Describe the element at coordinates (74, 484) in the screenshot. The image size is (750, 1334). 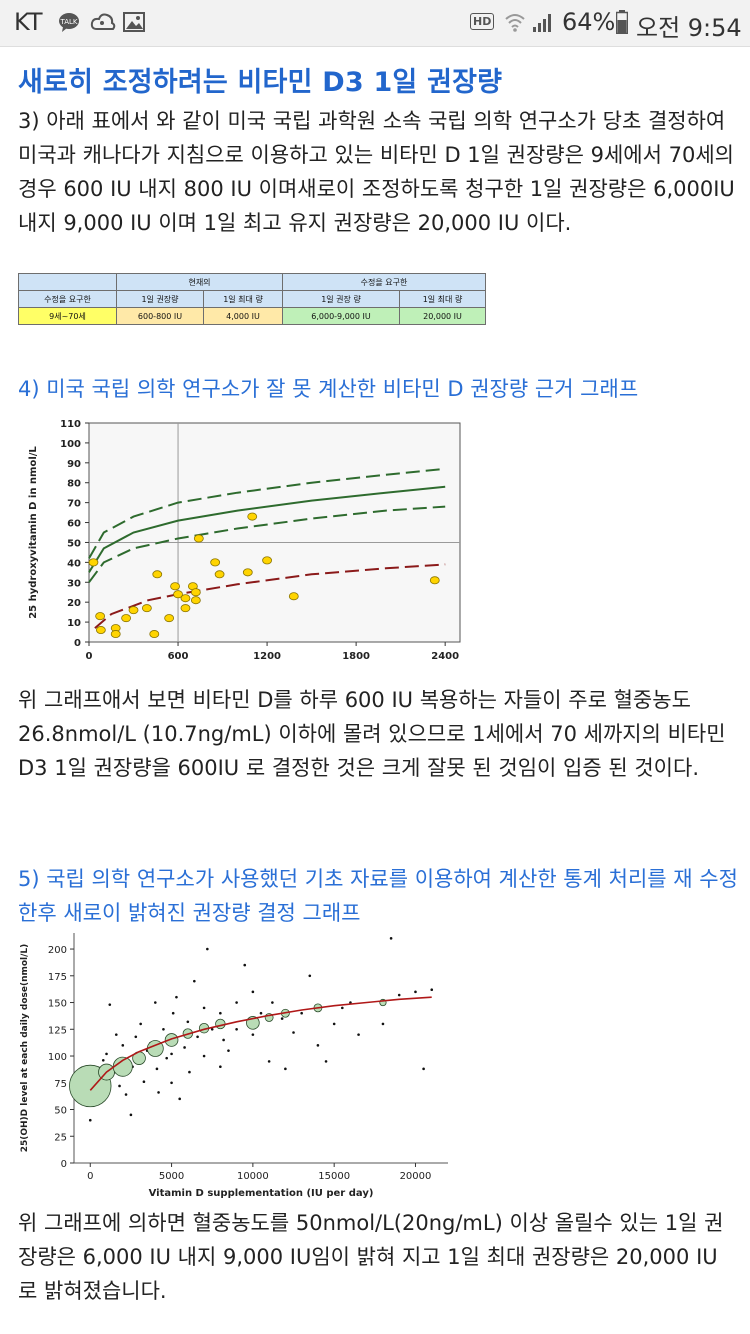
I see `chart1-y-tick-label: 80` at that location.